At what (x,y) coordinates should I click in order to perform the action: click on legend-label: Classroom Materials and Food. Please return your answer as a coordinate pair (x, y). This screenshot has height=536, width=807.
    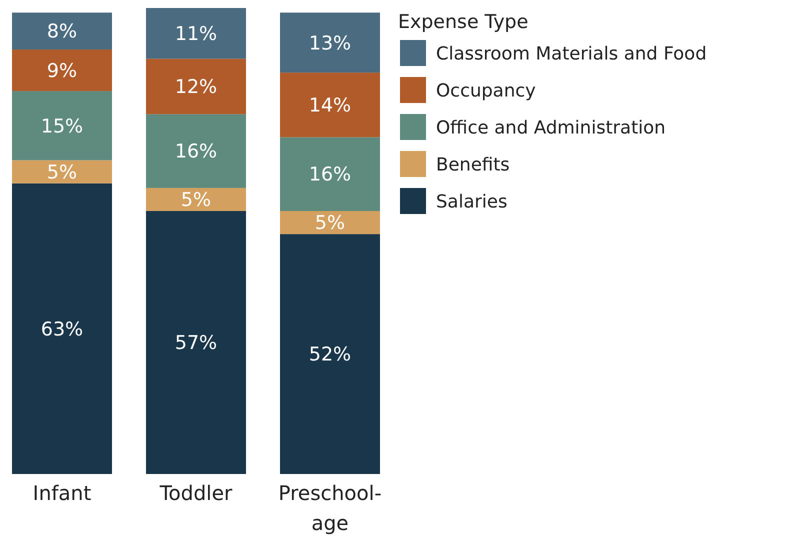
    Looking at the image, I should click on (571, 53).